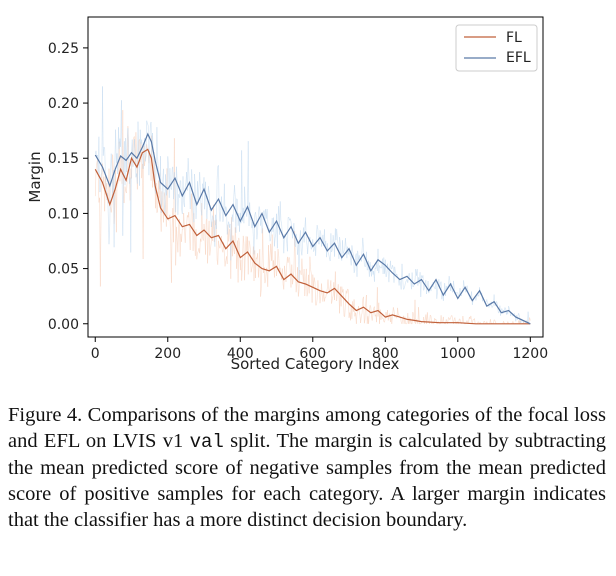  What do you see at coordinates (458, 354) in the screenshot?
I see `x-tick-label: 1000` at bounding box center [458, 354].